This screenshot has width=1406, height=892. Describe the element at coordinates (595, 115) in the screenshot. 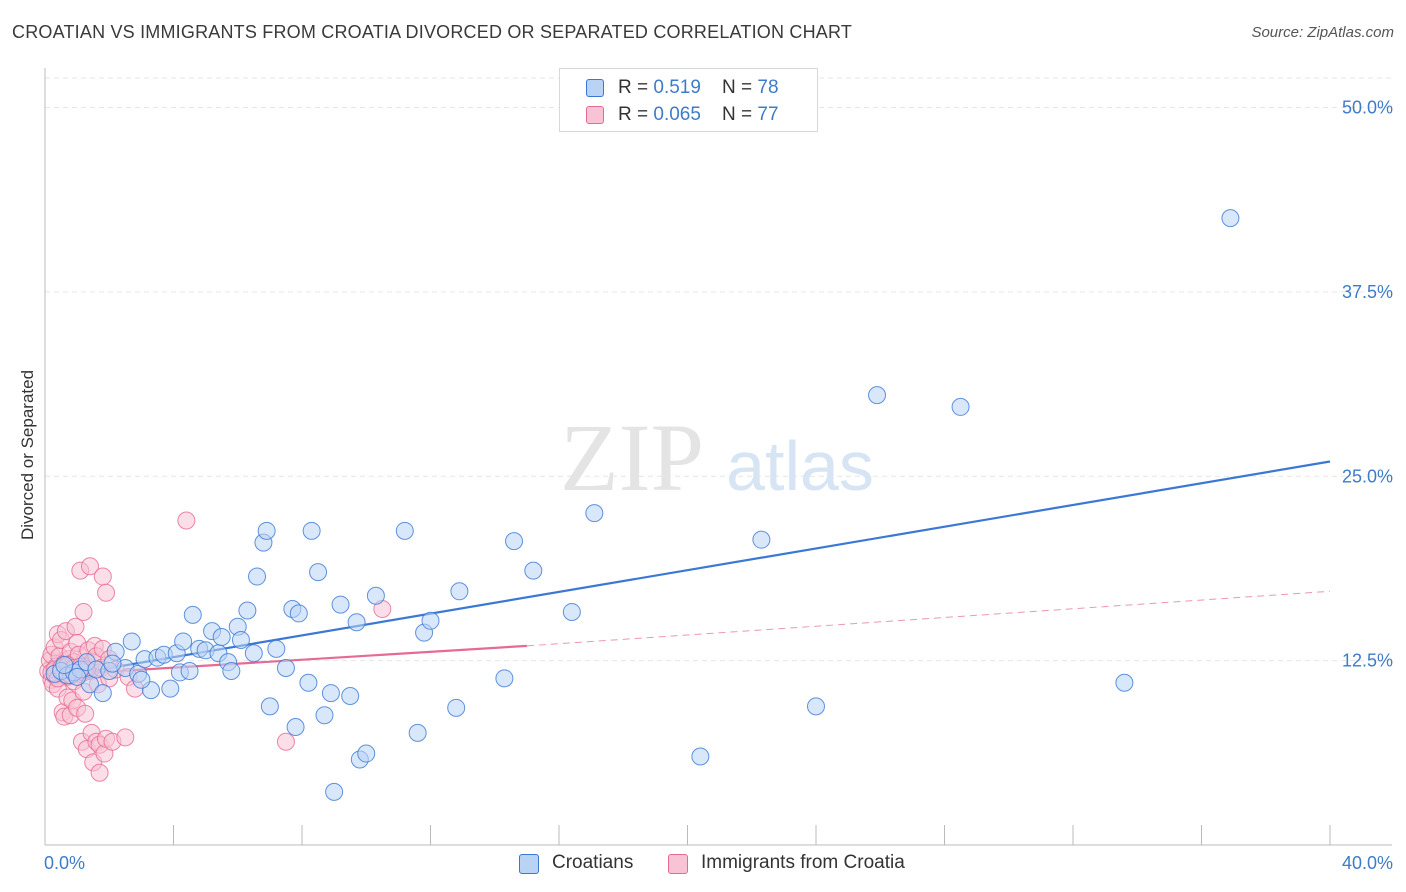

I see `legend-swatch-pink` at that location.